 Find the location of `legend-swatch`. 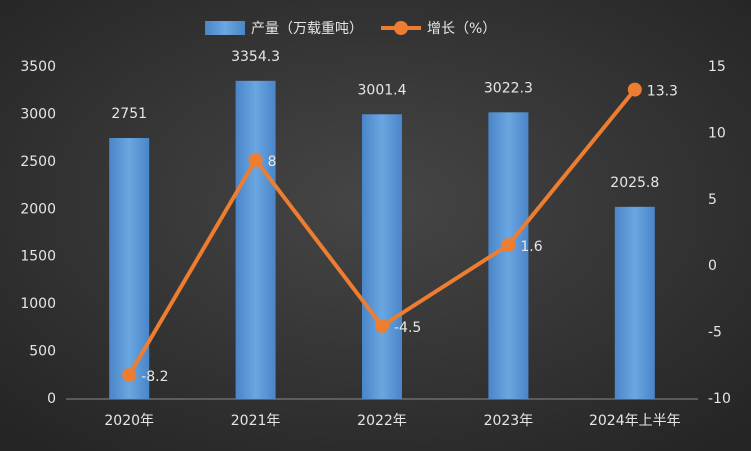

legend-swatch is located at coordinates (225, 28).